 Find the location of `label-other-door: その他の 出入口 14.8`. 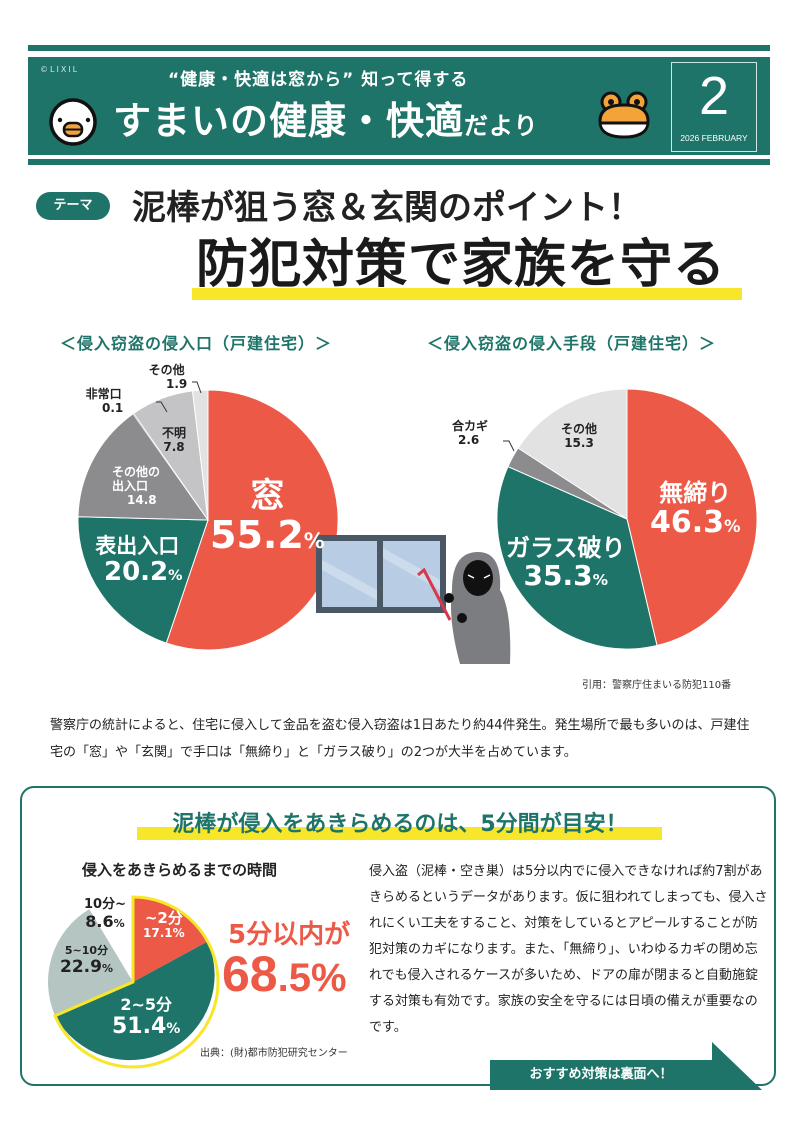

label-other-door: その他の 出入口 14.8 is located at coordinates (136, 486).